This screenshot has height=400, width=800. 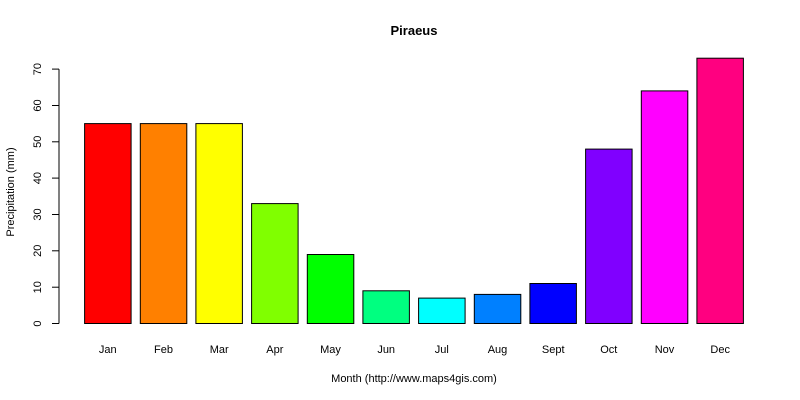 I want to click on y-tick-label-20: 20, so click(x=38, y=251).